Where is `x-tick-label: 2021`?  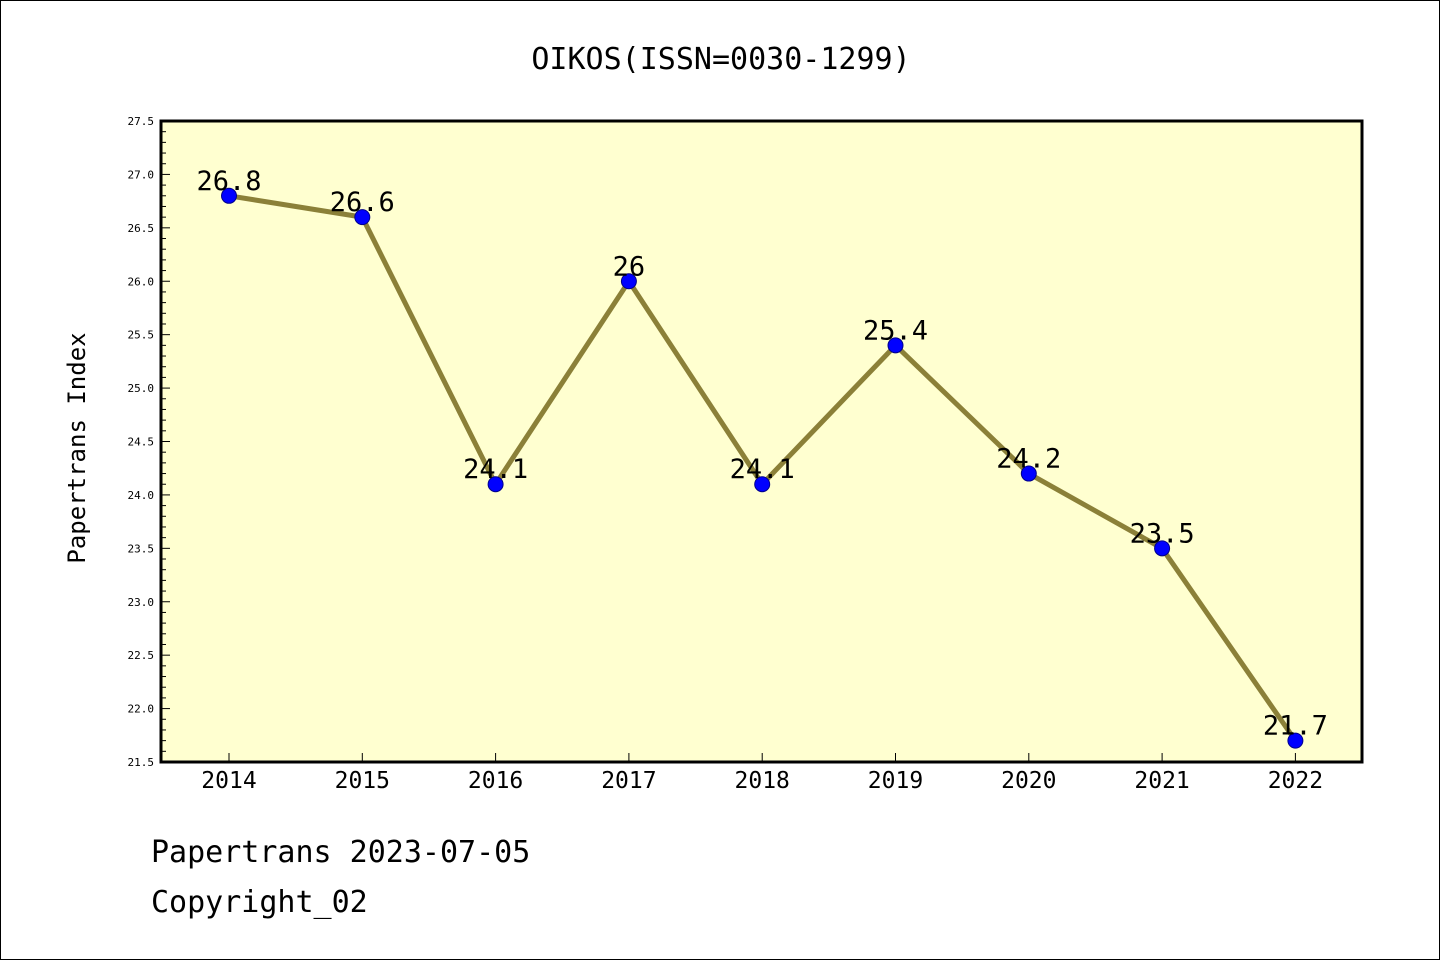 x-tick-label: 2021 is located at coordinates (1161, 781).